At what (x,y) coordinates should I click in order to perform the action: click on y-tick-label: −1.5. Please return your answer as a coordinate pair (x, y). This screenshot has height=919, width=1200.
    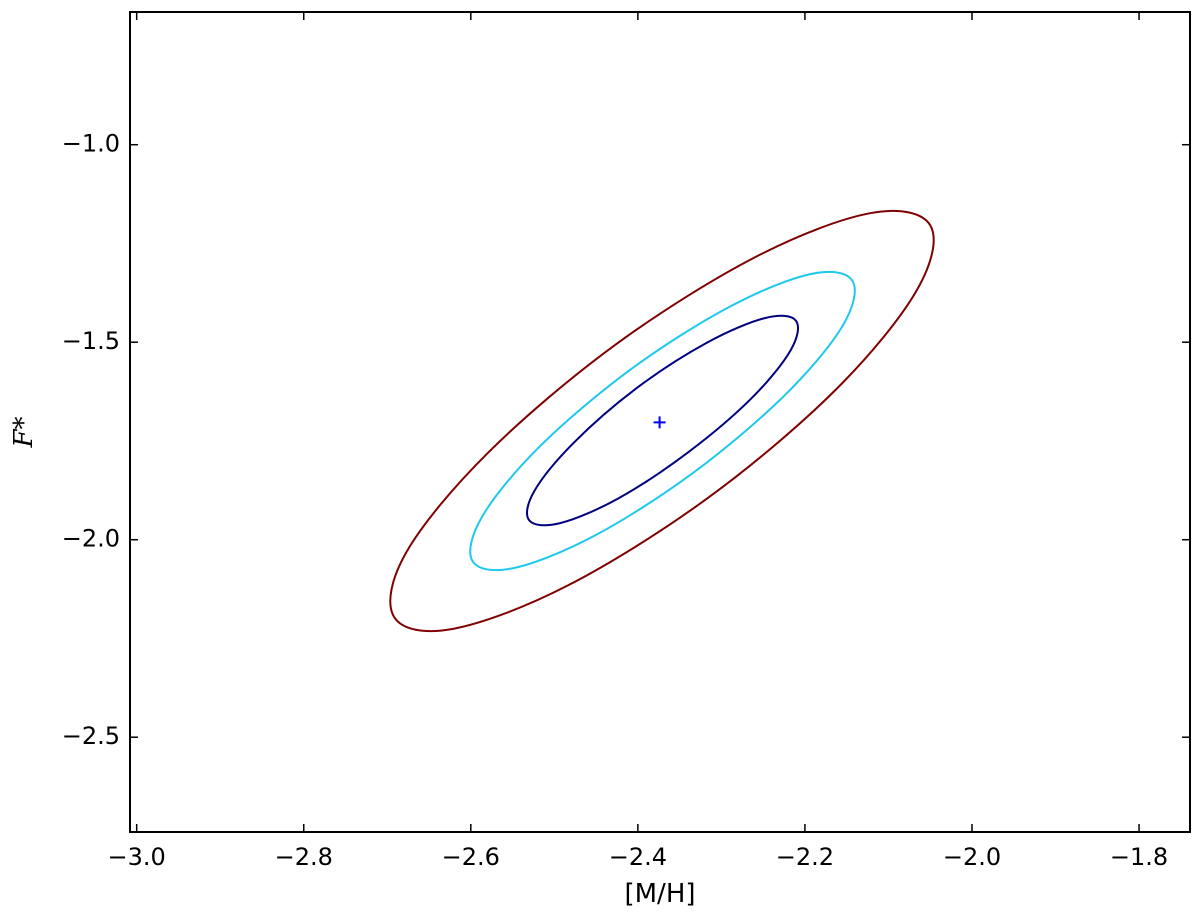
    Looking at the image, I should click on (91, 341).